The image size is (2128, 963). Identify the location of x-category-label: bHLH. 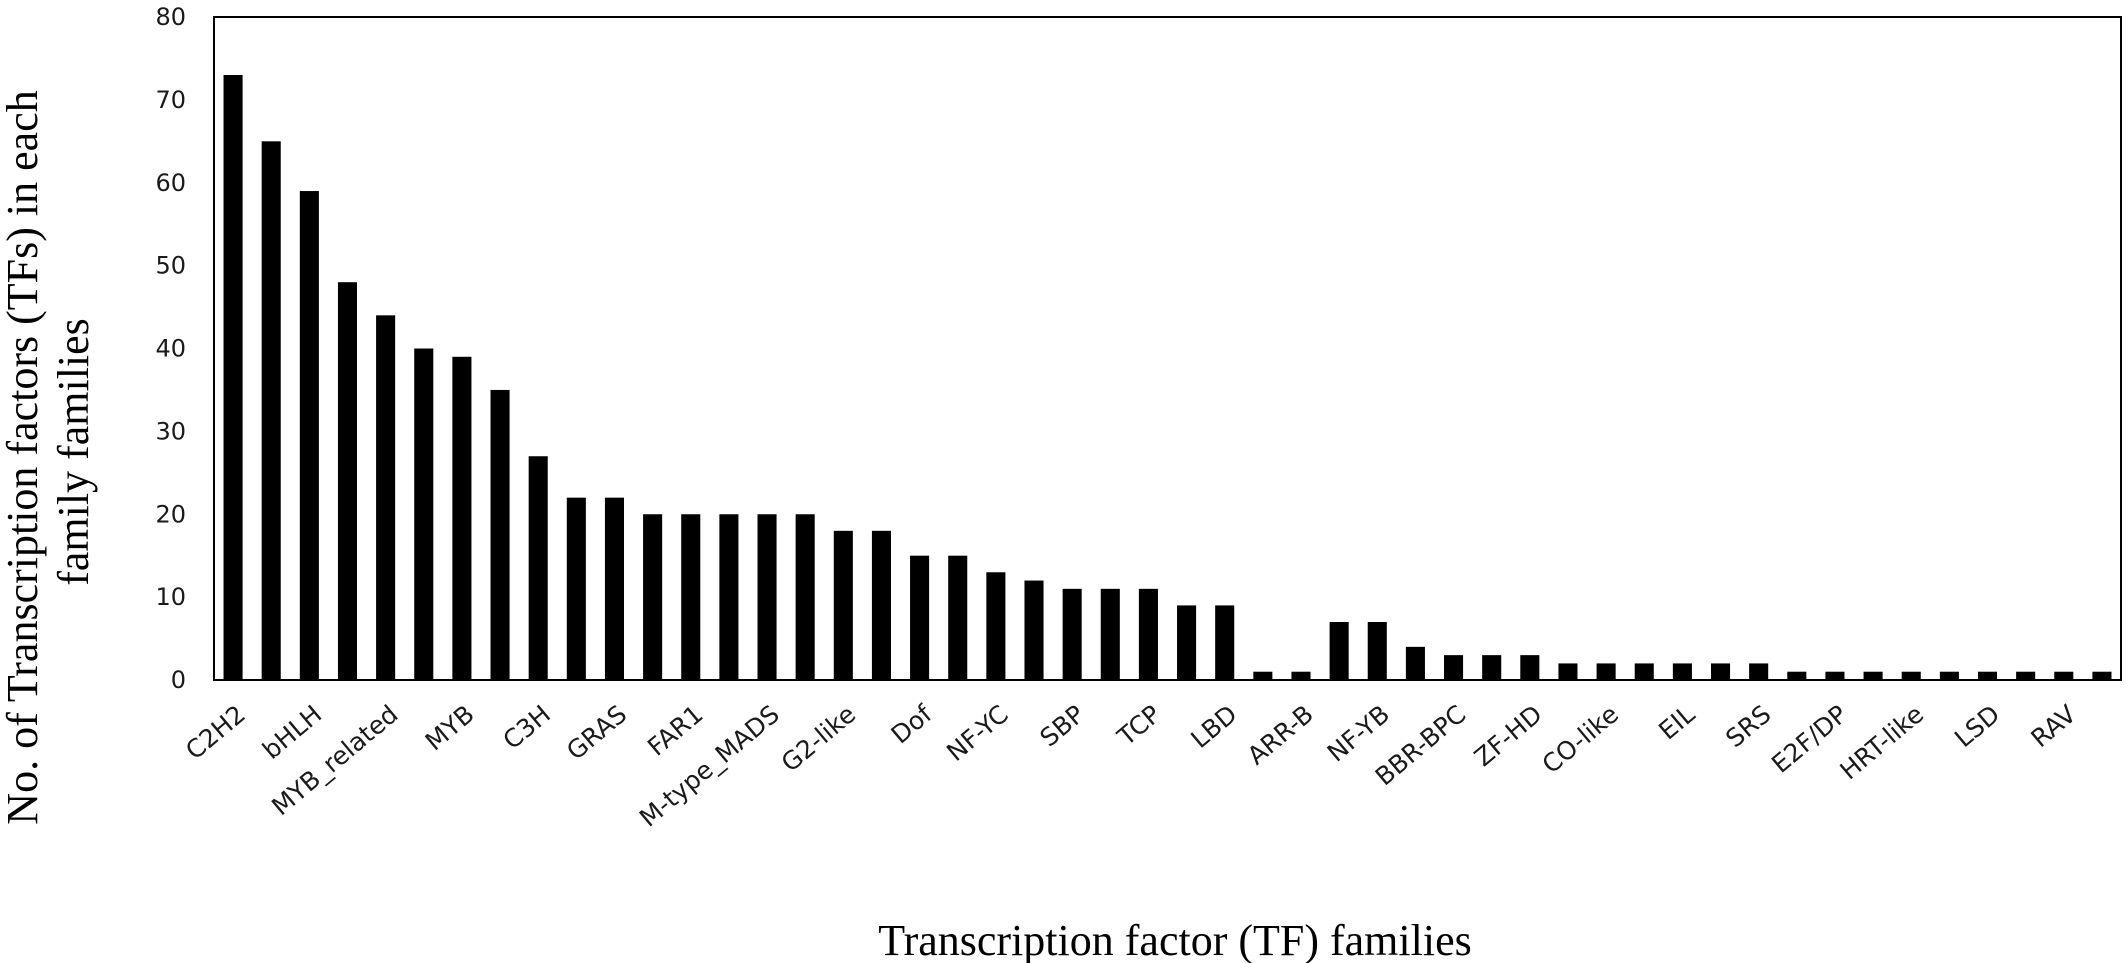
(292, 732).